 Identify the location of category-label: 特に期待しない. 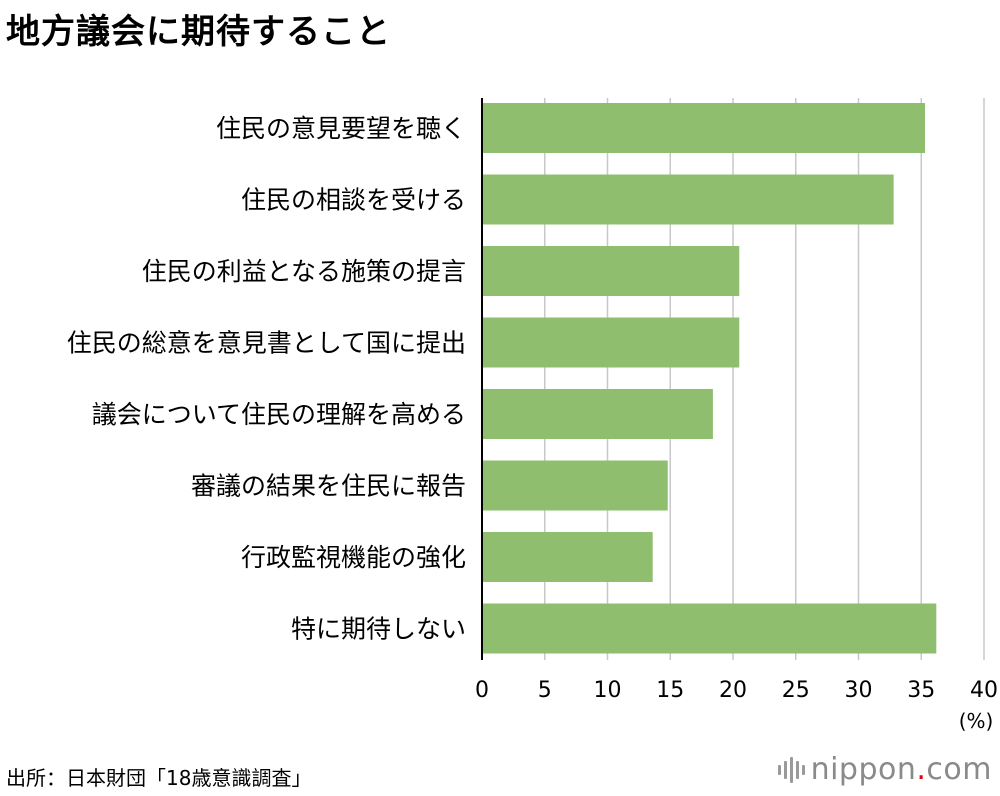
(378, 629).